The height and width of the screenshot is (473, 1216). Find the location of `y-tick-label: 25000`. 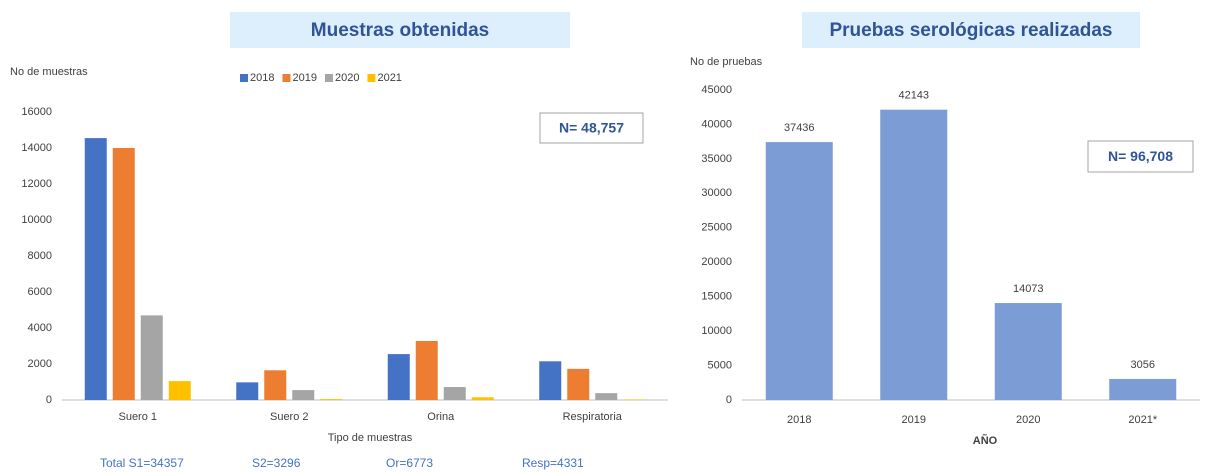

y-tick-label: 25000 is located at coordinates (716, 228).